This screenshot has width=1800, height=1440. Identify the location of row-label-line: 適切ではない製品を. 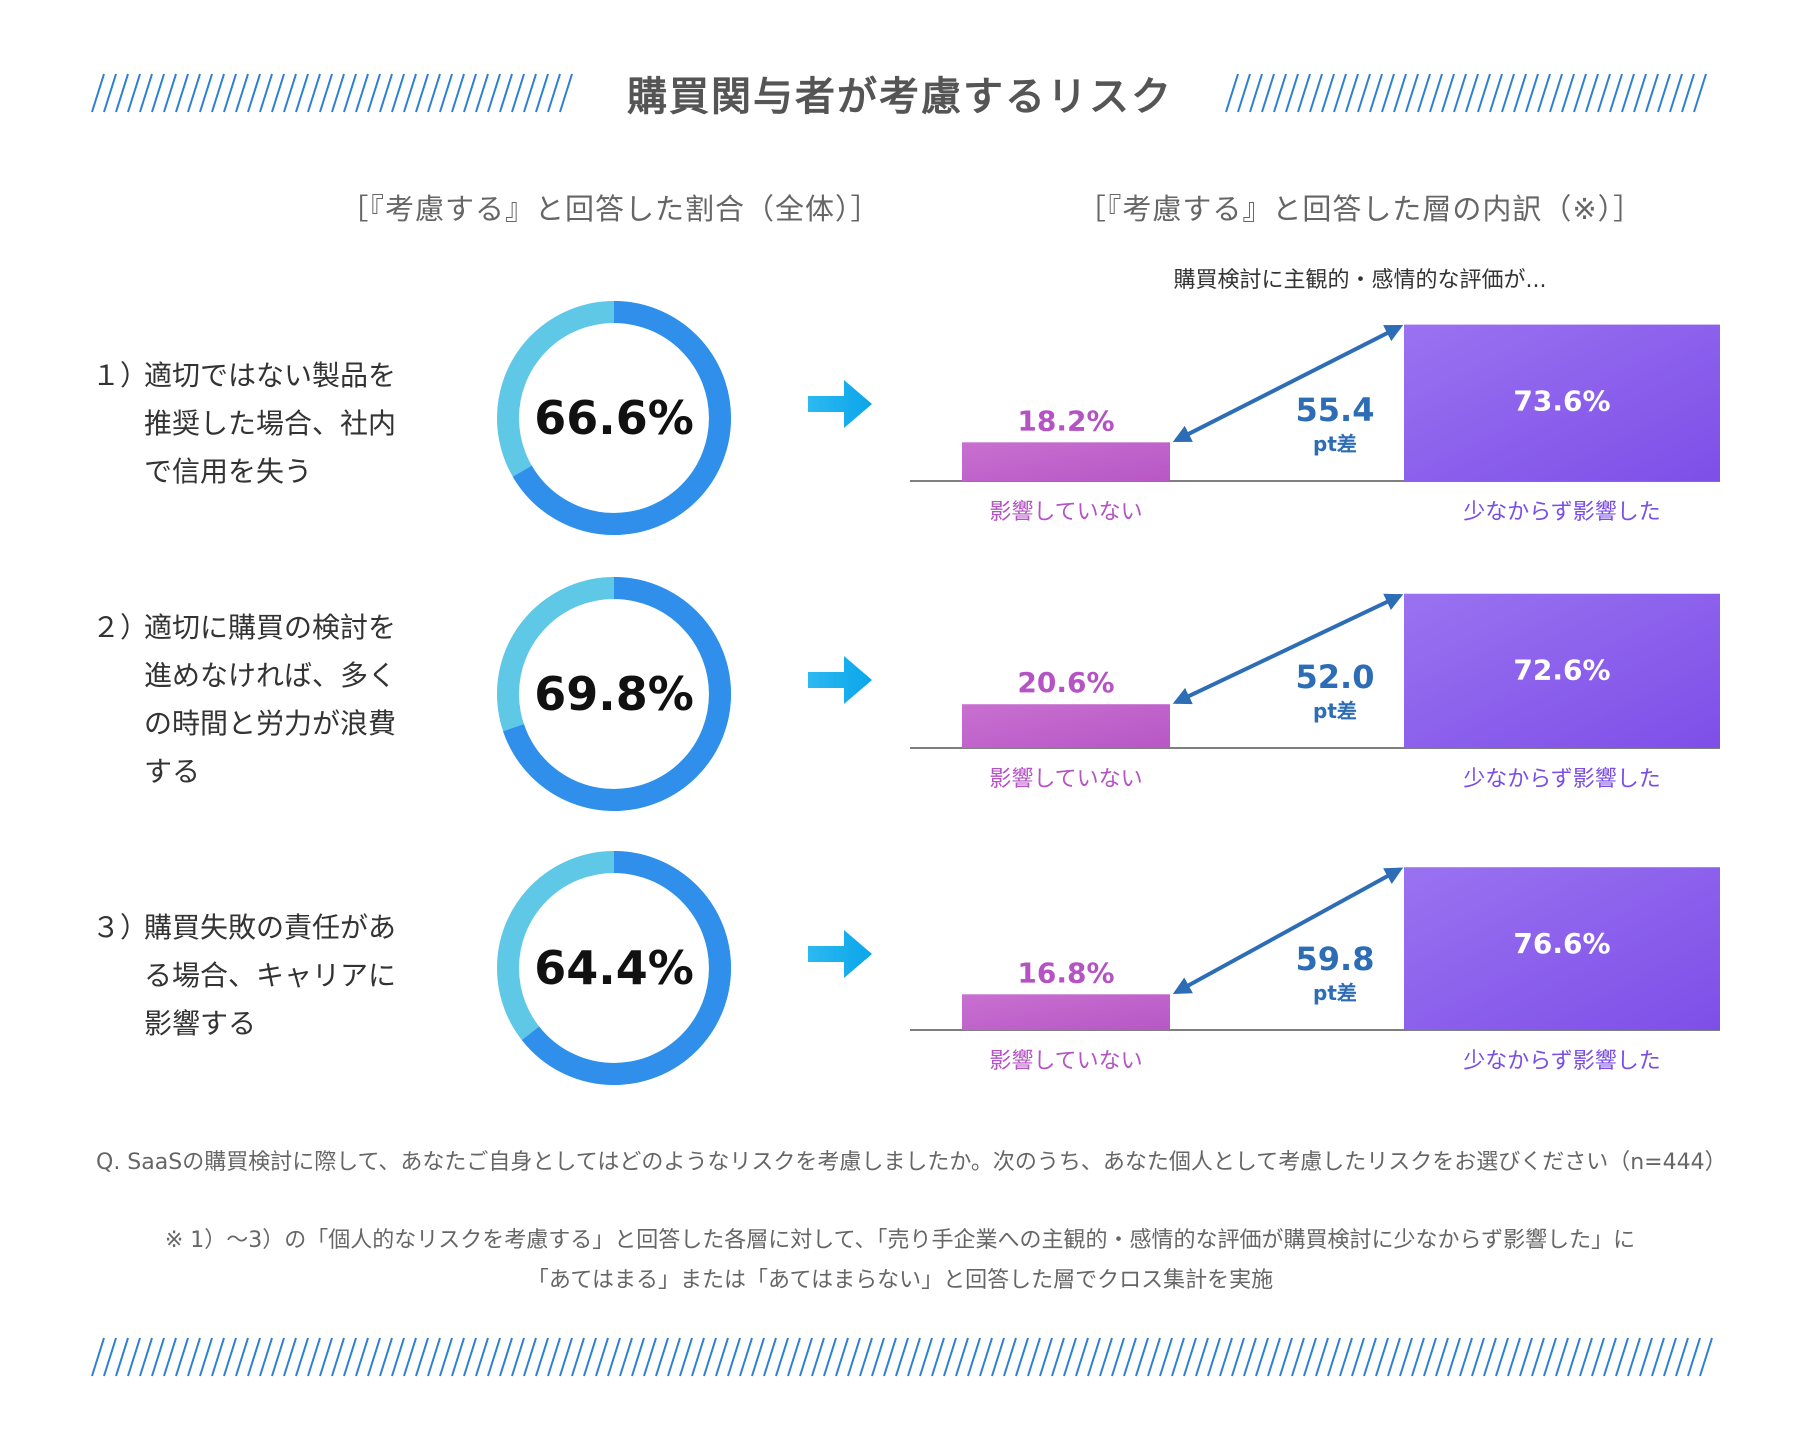
(270, 375).